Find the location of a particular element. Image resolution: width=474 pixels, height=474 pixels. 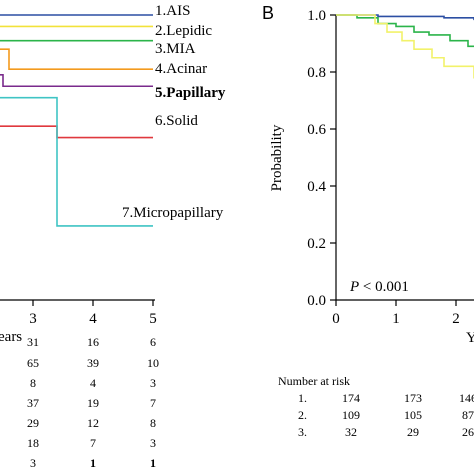

panel-a-x-tick-label: 5 is located at coordinates (153, 319).